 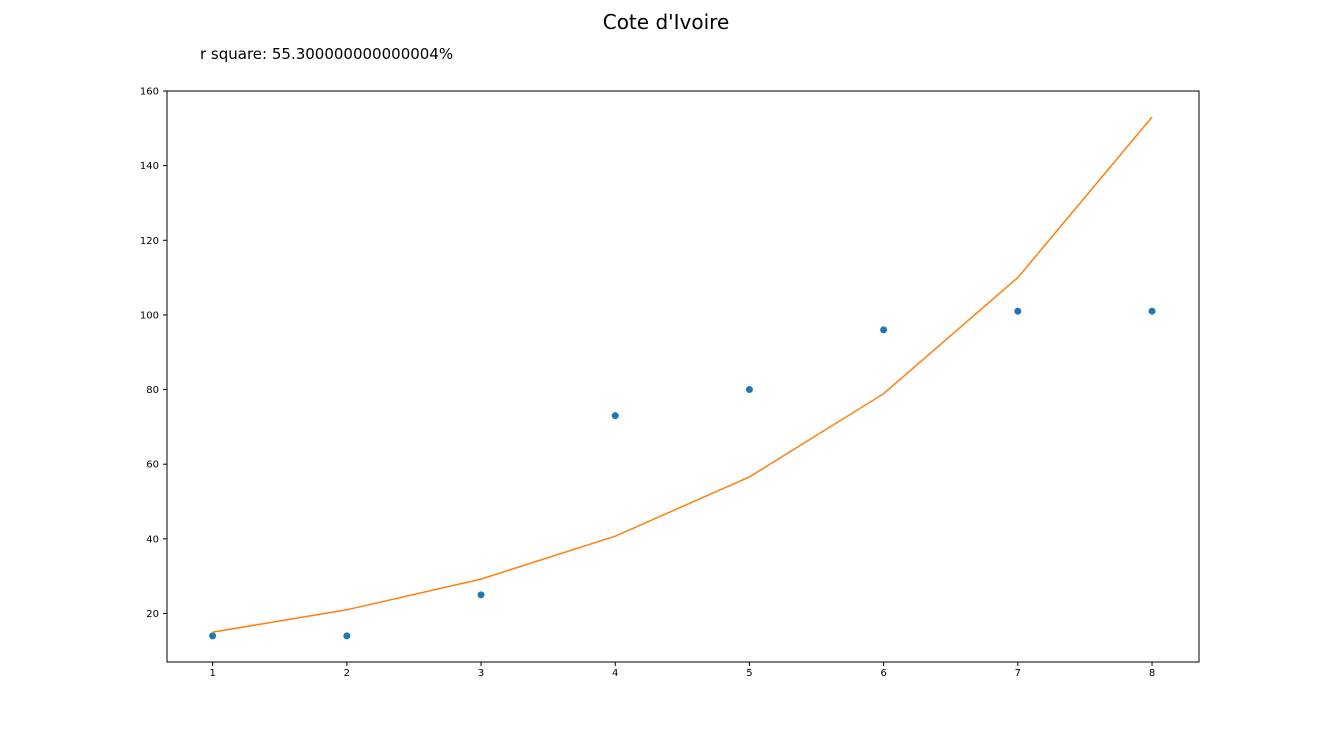 I want to click on y-tick-label: 60, so click(x=152, y=465).